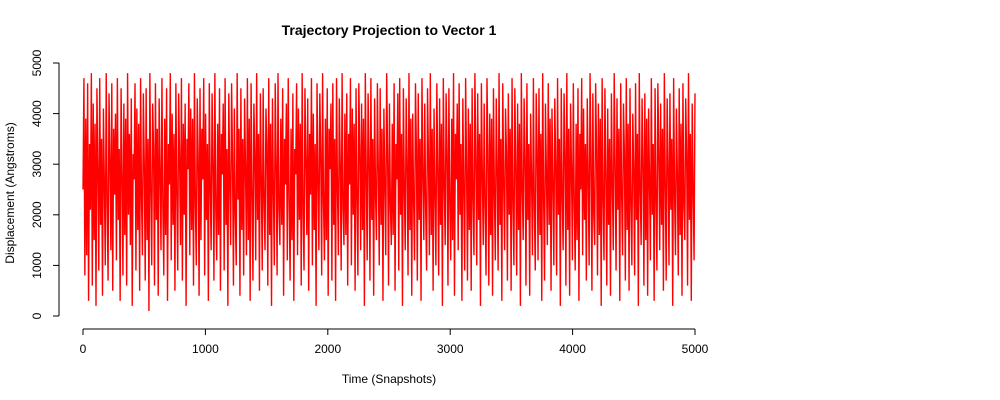 The height and width of the screenshot is (400, 1000). I want to click on y-axis: 0 1000 2000 3000 4000 5000, so click(45, 184).